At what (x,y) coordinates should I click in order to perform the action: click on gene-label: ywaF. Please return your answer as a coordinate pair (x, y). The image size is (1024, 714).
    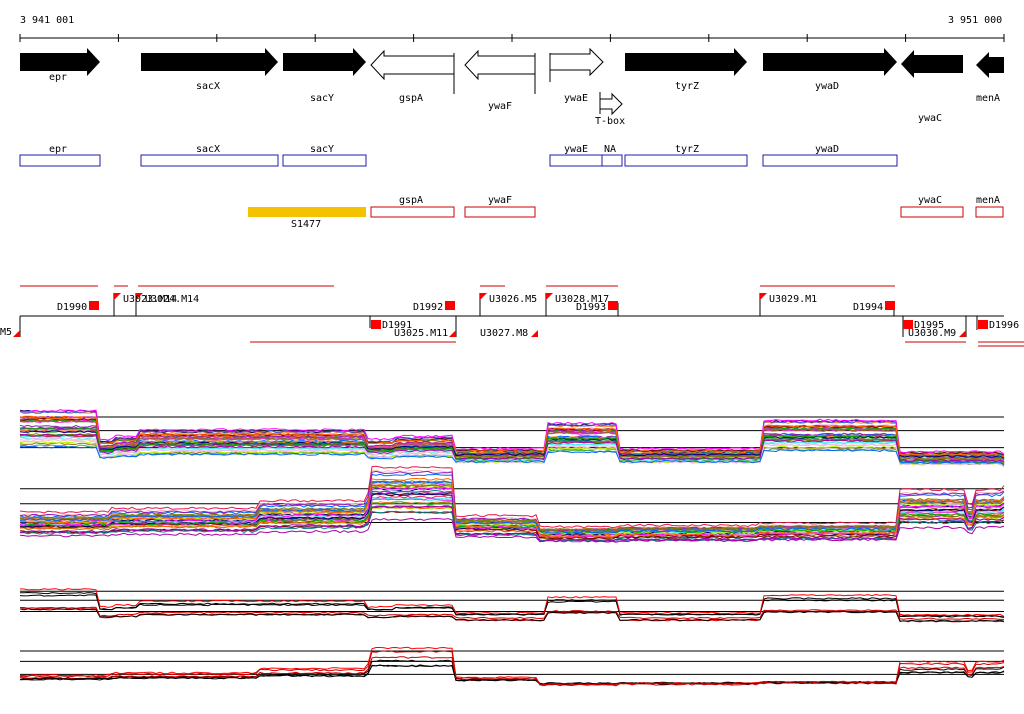
    Looking at the image, I should click on (500, 106).